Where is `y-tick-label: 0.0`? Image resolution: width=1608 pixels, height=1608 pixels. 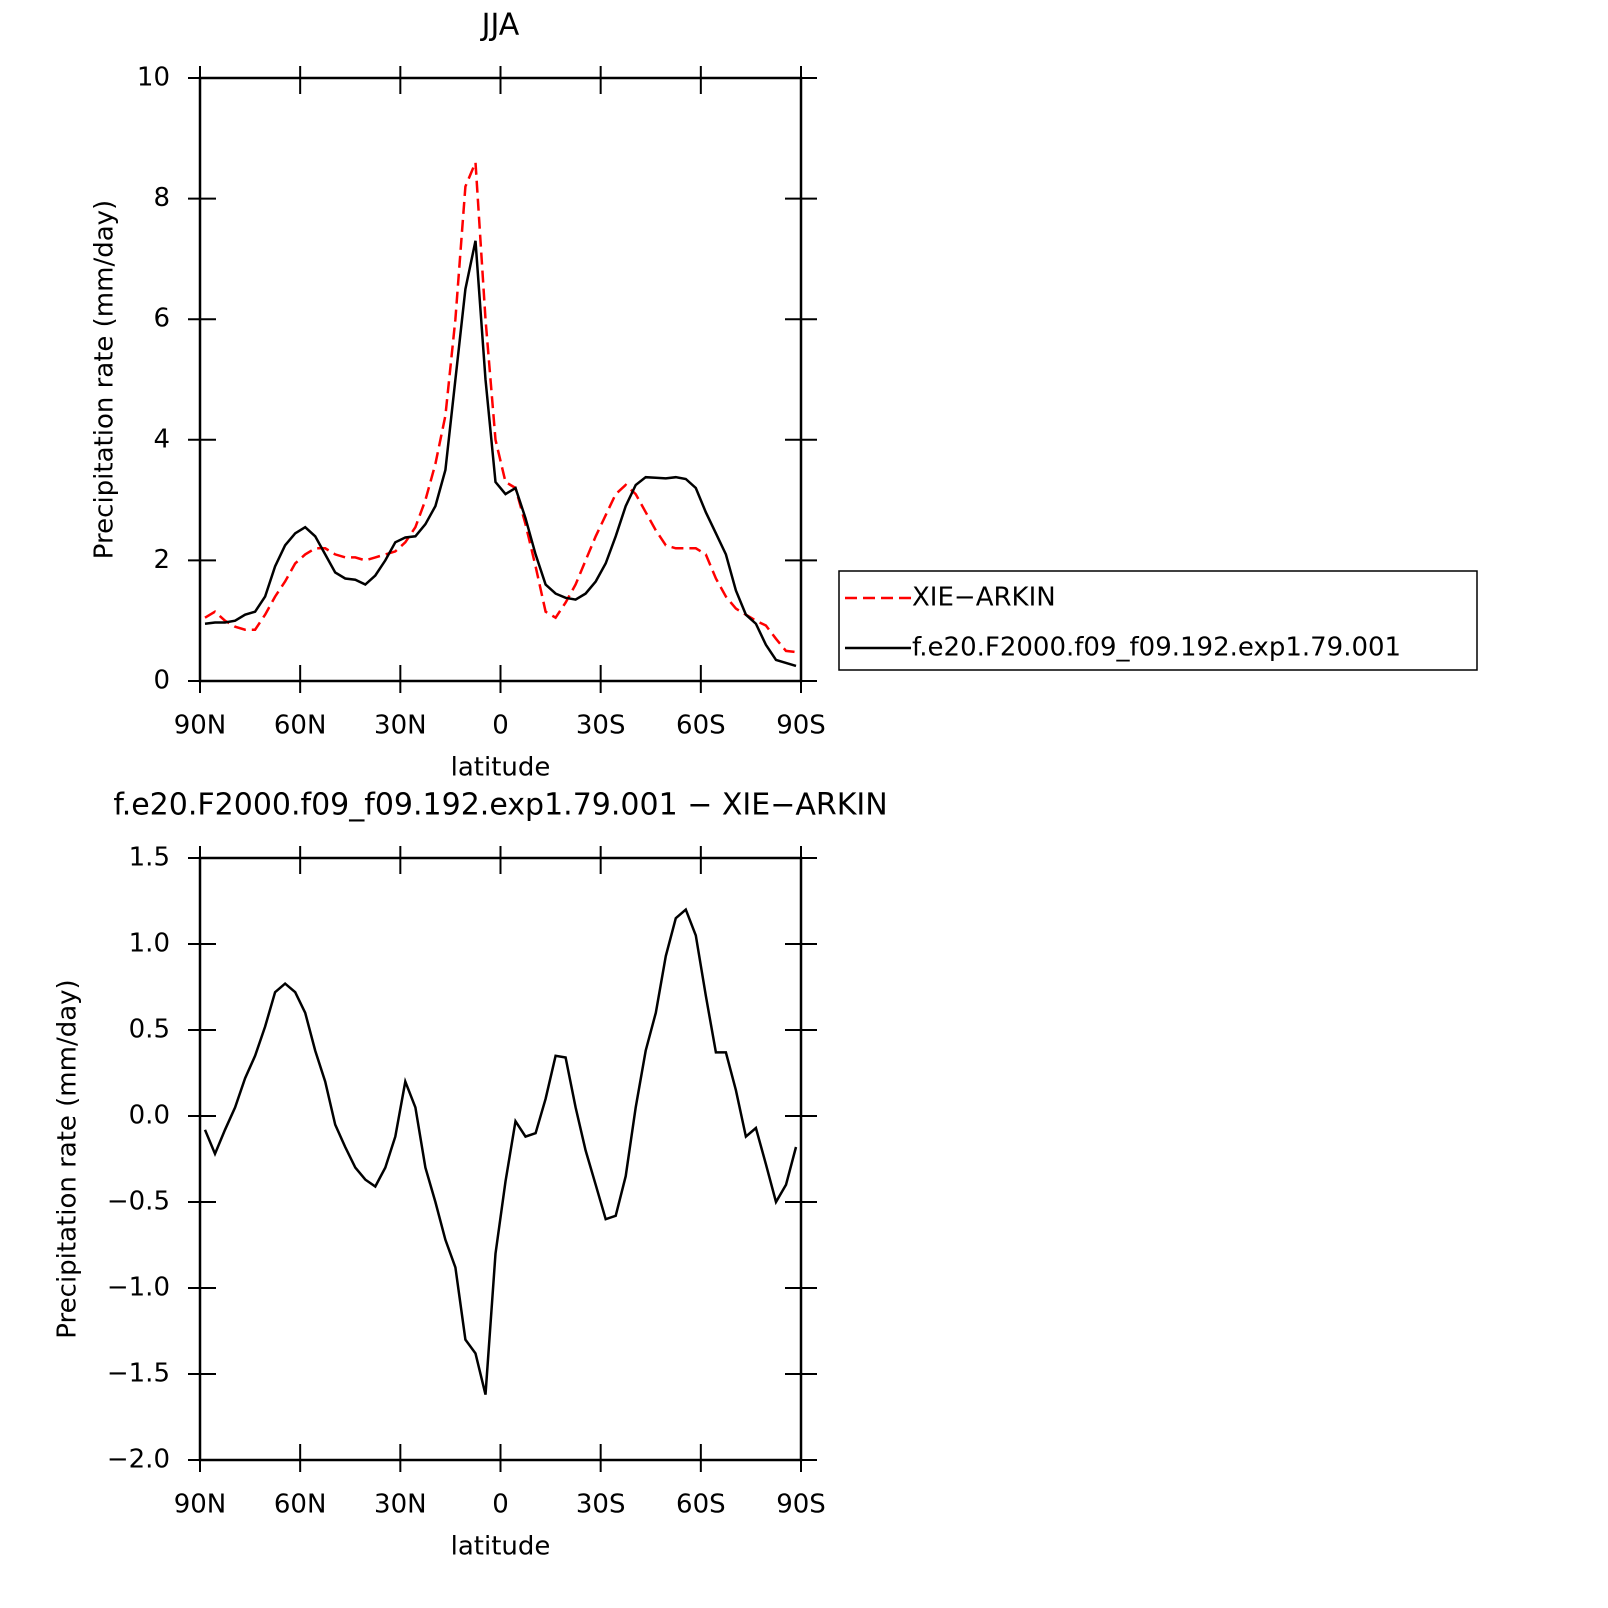 y-tick-label: 0.0 is located at coordinates (149, 1116).